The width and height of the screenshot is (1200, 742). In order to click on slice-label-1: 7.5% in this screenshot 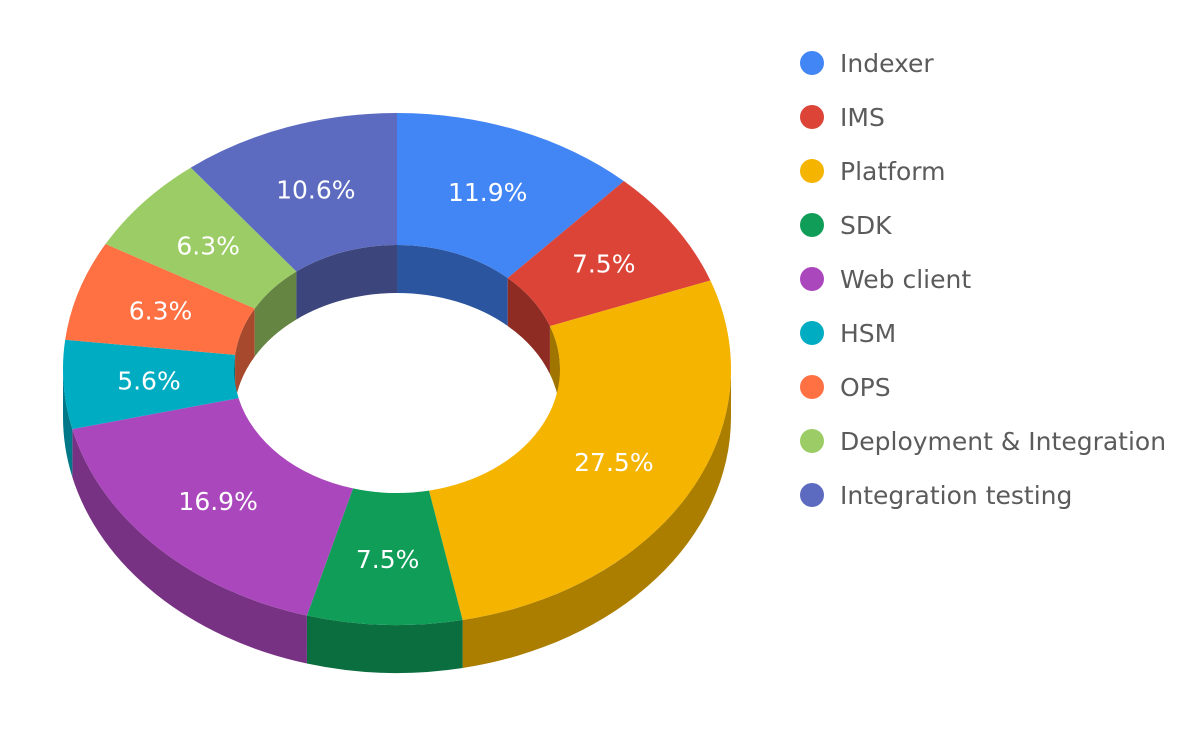, I will do `click(604, 264)`.